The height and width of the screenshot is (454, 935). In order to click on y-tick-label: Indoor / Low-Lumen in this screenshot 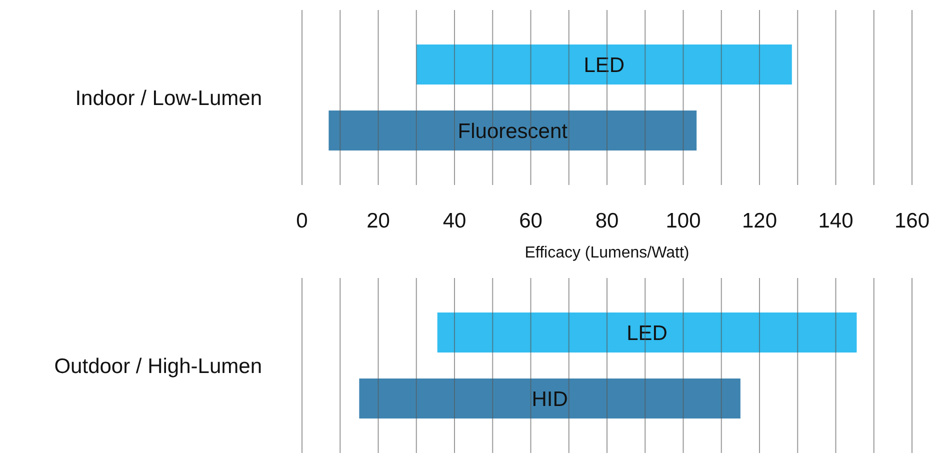, I will do `click(168, 98)`.